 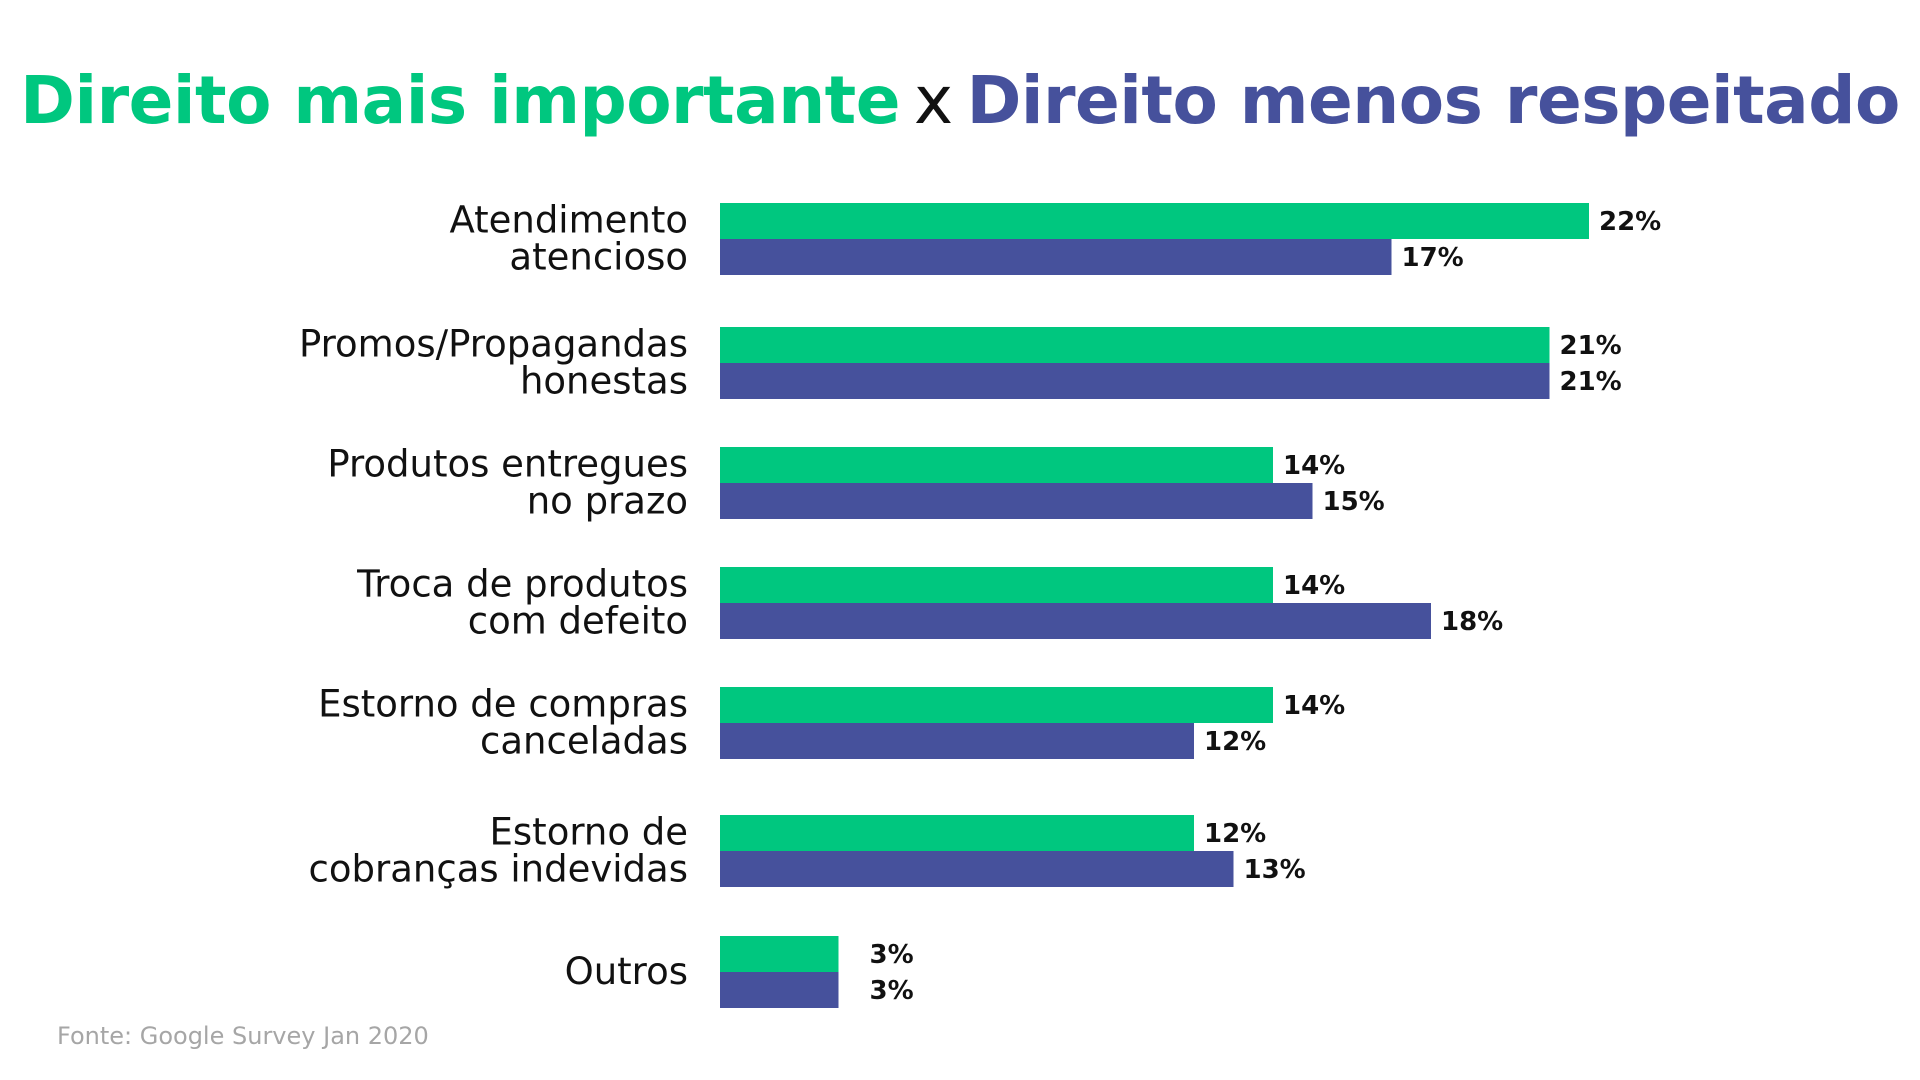 I want to click on category-label-6-line-0: Outros, so click(x=626, y=971).